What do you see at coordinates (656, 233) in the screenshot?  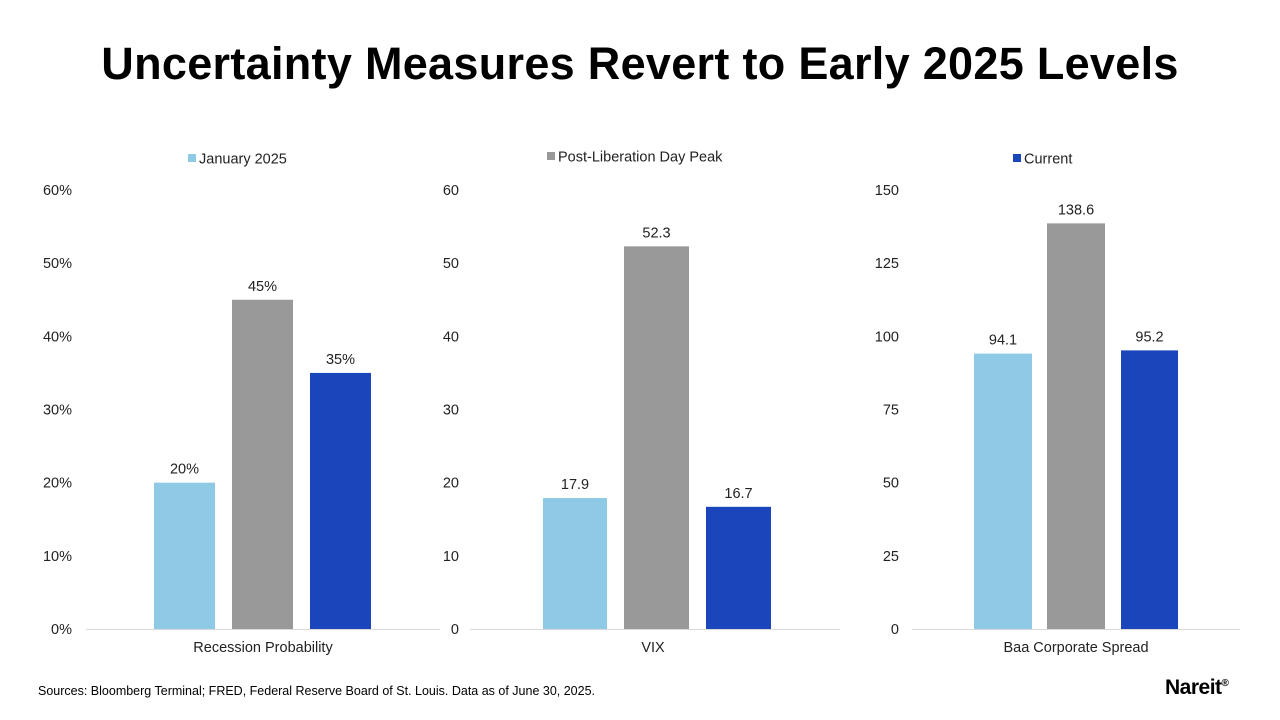 I see `data-label: 52.3` at bounding box center [656, 233].